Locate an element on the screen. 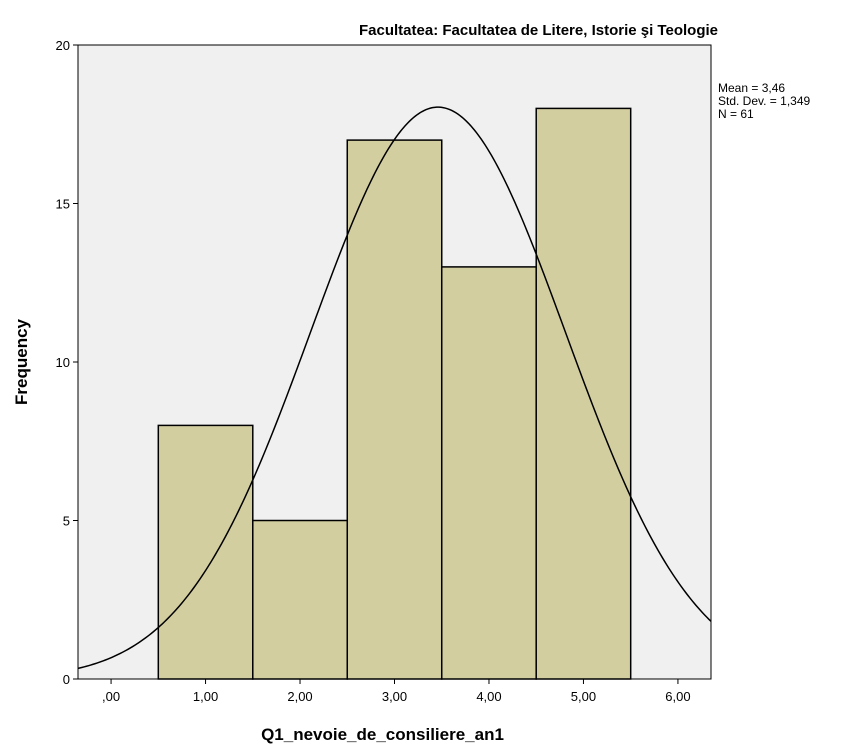 This screenshot has height=746, width=851. stats-box: Mean = 3,46 Std. Dev. = 1,349 N = 61 is located at coordinates (764, 101).